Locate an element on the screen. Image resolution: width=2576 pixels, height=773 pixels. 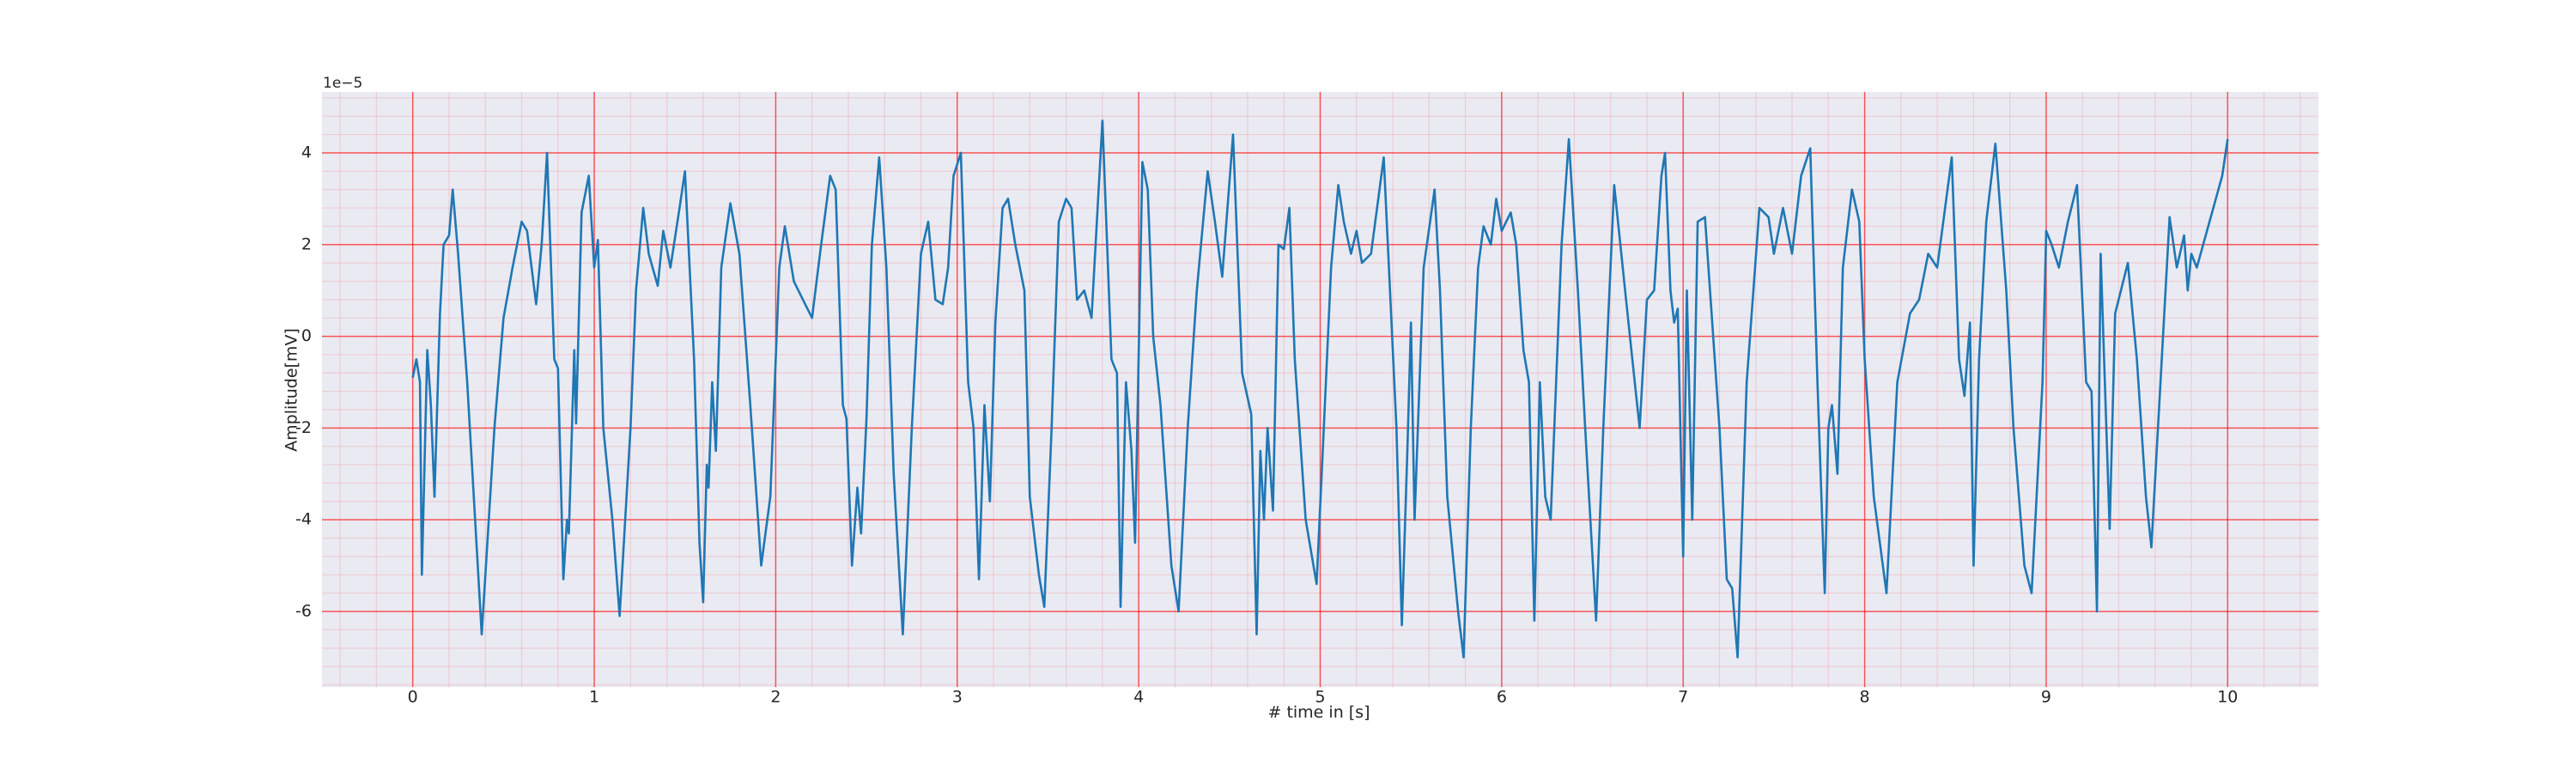
y-axis-label: Amplitude[mV] is located at coordinates (292, 390).